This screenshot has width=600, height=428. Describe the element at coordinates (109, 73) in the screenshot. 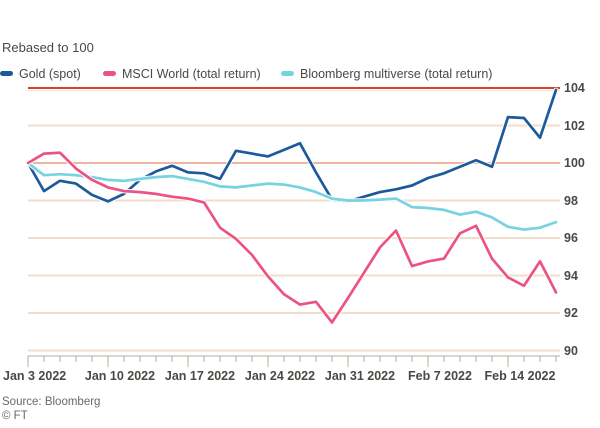

I see `legend-swatch-msci-world` at that location.